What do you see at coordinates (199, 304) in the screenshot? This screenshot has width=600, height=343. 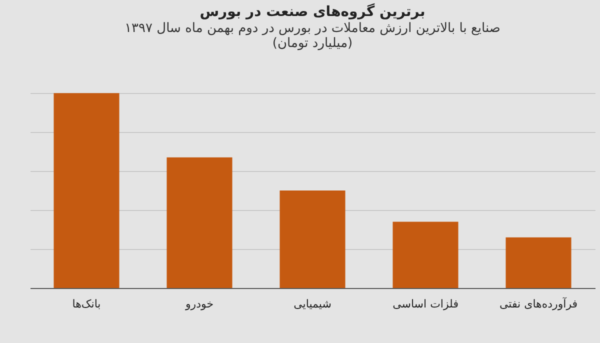 I see `x-tick-label: خودرو` at bounding box center [199, 304].